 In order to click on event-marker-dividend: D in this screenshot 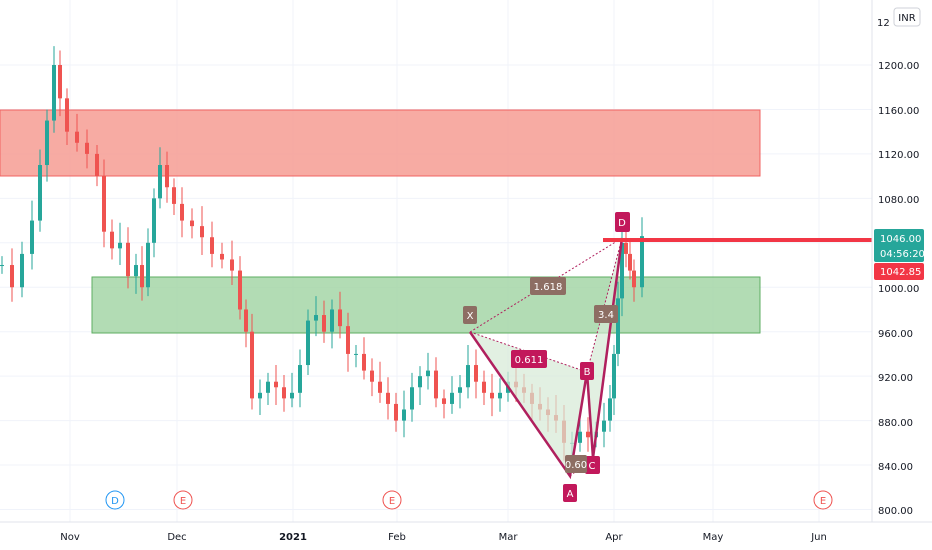, I will do `click(115, 500)`.